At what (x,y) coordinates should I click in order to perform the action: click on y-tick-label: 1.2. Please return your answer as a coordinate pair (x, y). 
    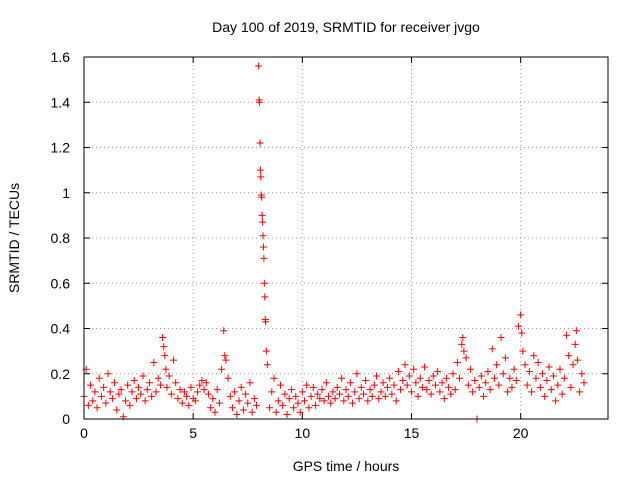
    Looking at the image, I should click on (61, 148).